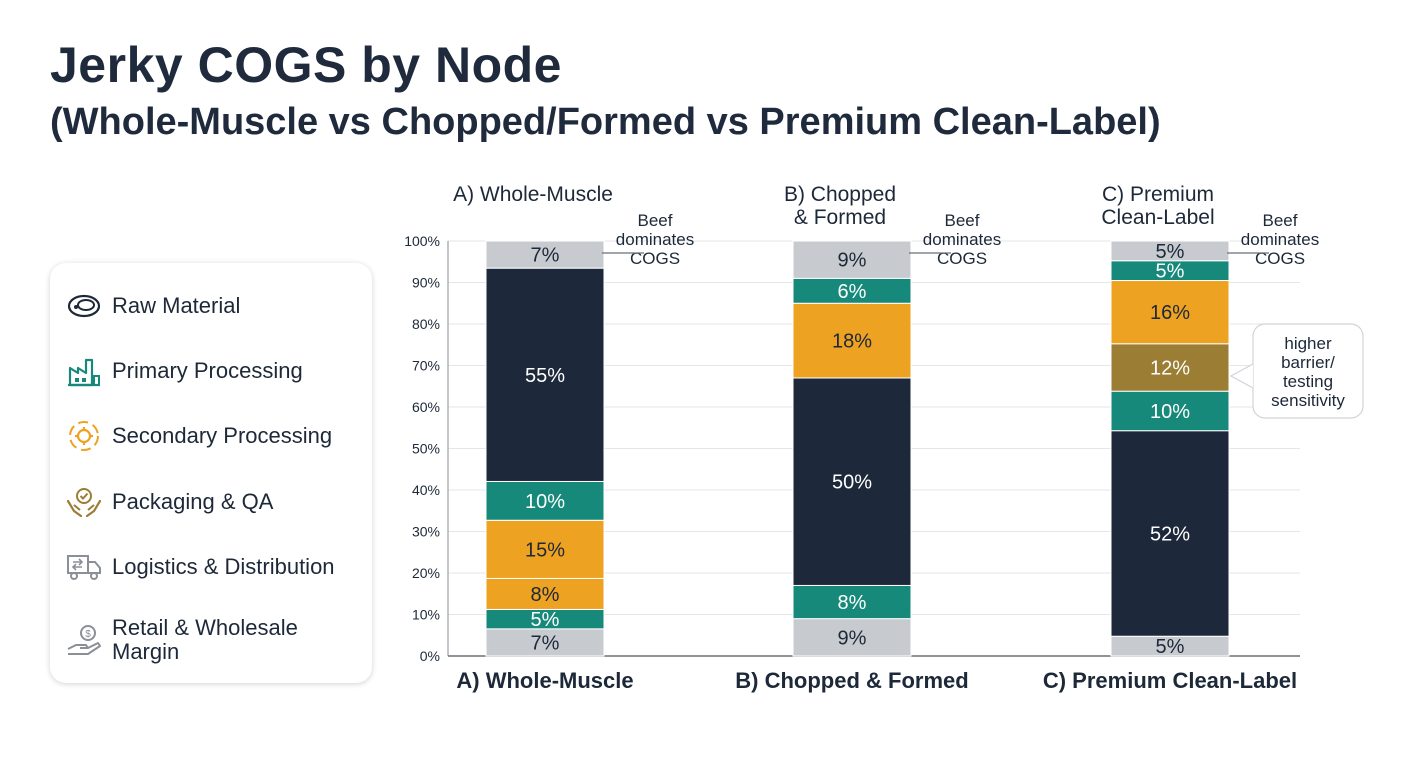  Describe the element at coordinates (84, 436) in the screenshot. I see `gear-cycle-icon` at that location.